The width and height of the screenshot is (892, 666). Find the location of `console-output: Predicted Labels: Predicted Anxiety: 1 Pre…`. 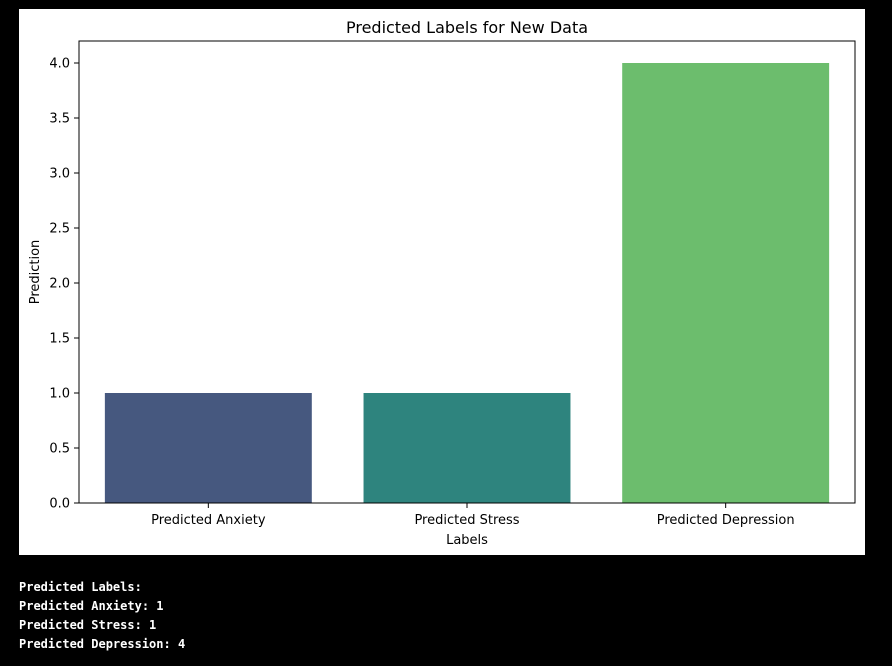

console-output: Predicted Labels: Predicted Anxiety: 1 Pre… is located at coordinates (102, 616).